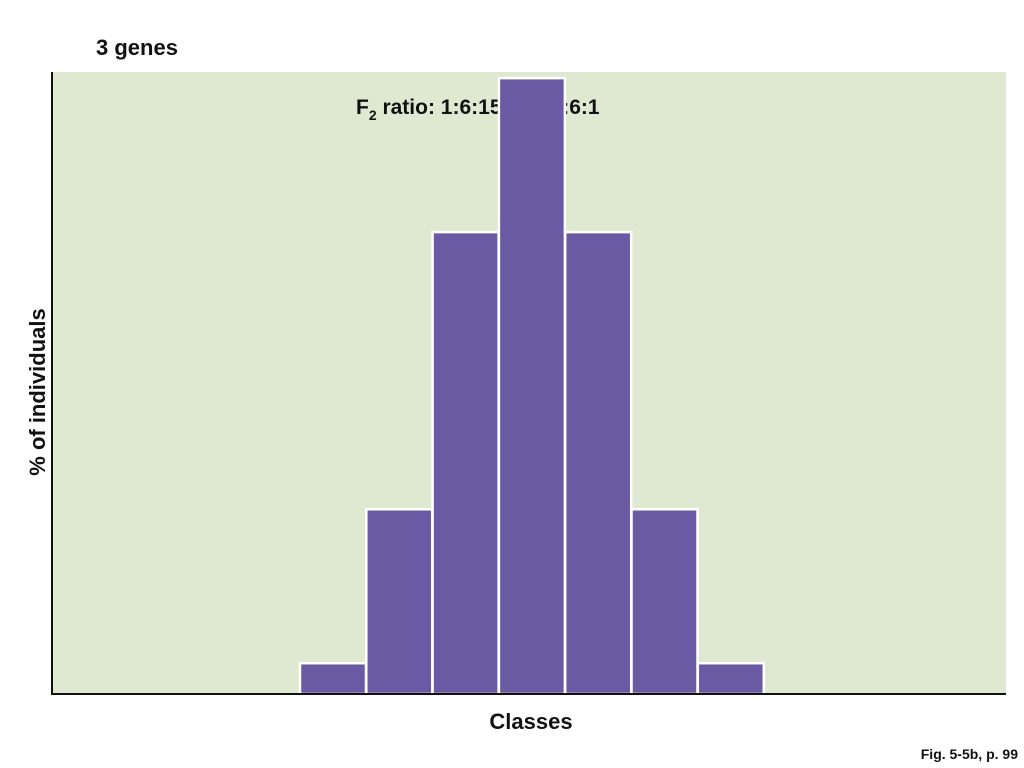 The image size is (1024, 768). What do you see at coordinates (137, 47) in the screenshot?
I see `chart-title: 3 genes` at bounding box center [137, 47].